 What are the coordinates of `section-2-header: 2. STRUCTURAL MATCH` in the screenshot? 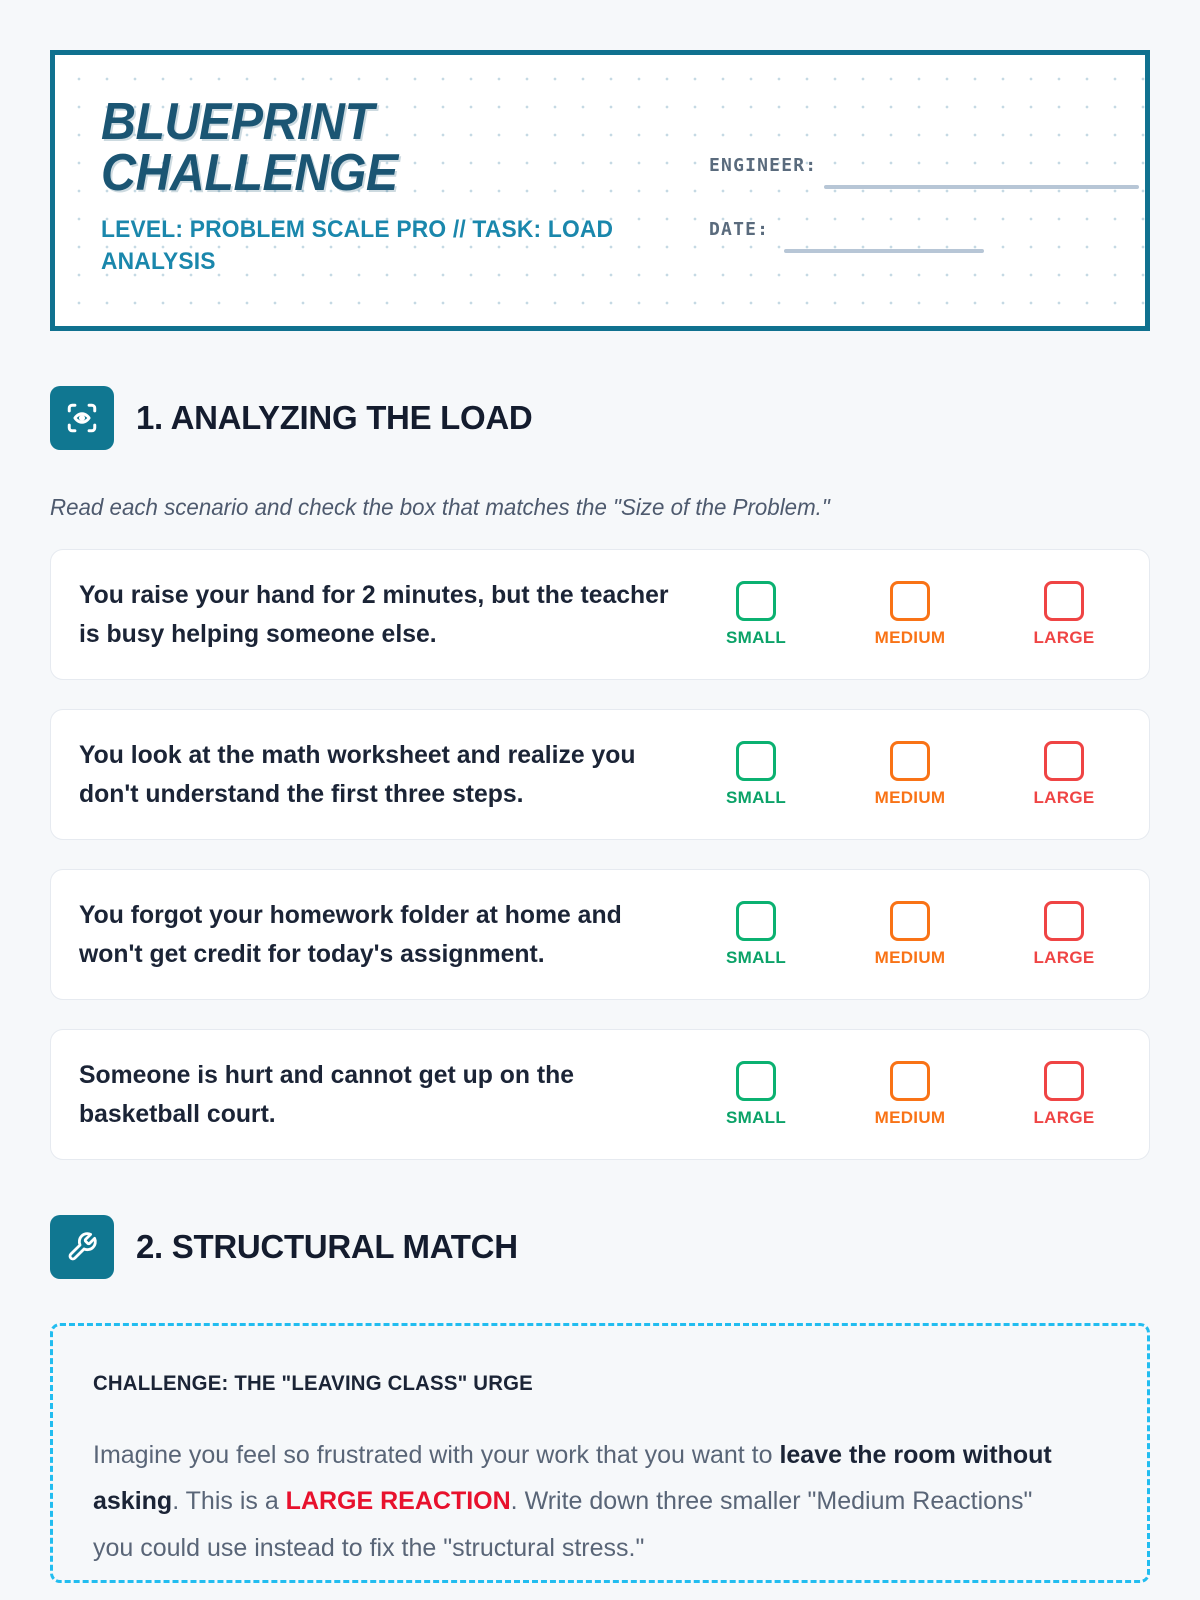 It's located at (600, 1247).